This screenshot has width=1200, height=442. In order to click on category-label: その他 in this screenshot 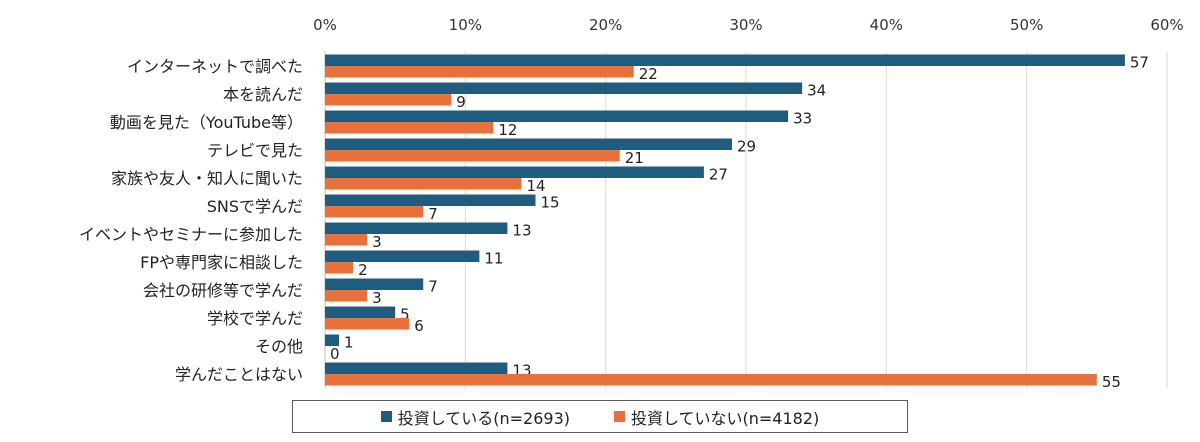, I will do `click(279, 346)`.